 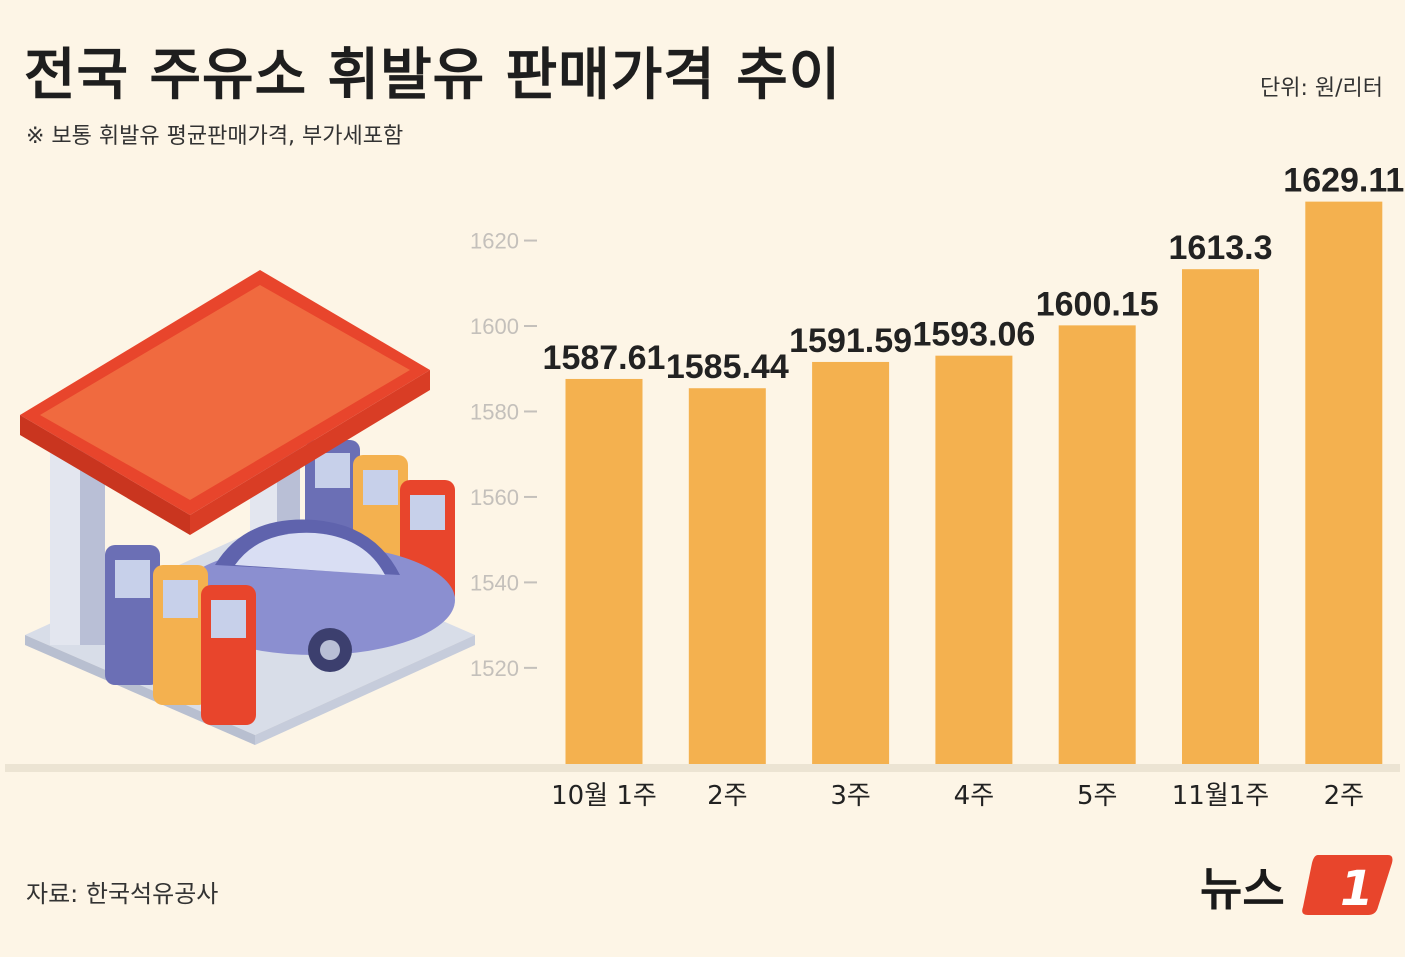 What do you see at coordinates (433, 75) in the screenshot?
I see `chart-title: 전국 주유소 휘발유 판매가격 추이` at bounding box center [433, 75].